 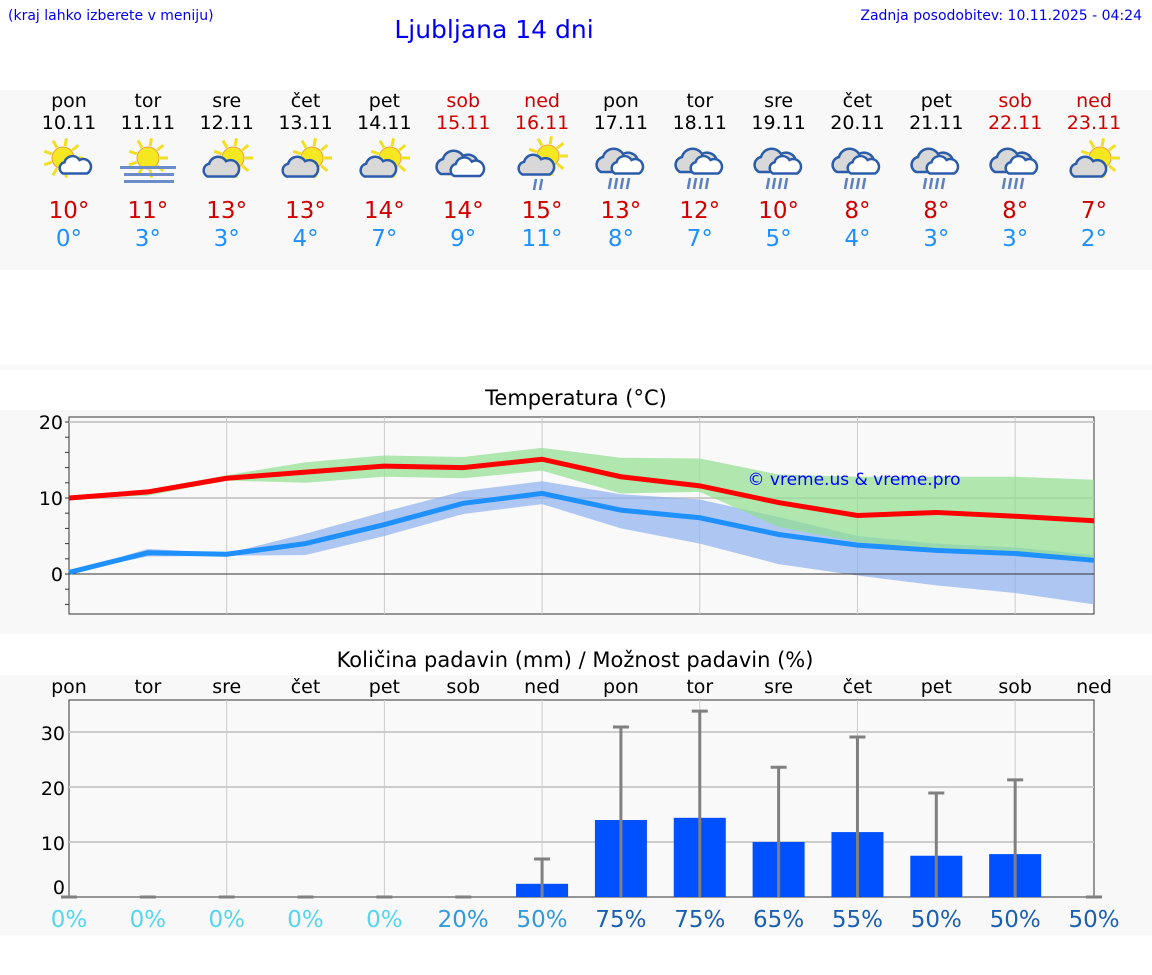 What do you see at coordinates (858, 687) in the screenshot?
I see `x-day-label: čet` at bounding box center [858, 687].